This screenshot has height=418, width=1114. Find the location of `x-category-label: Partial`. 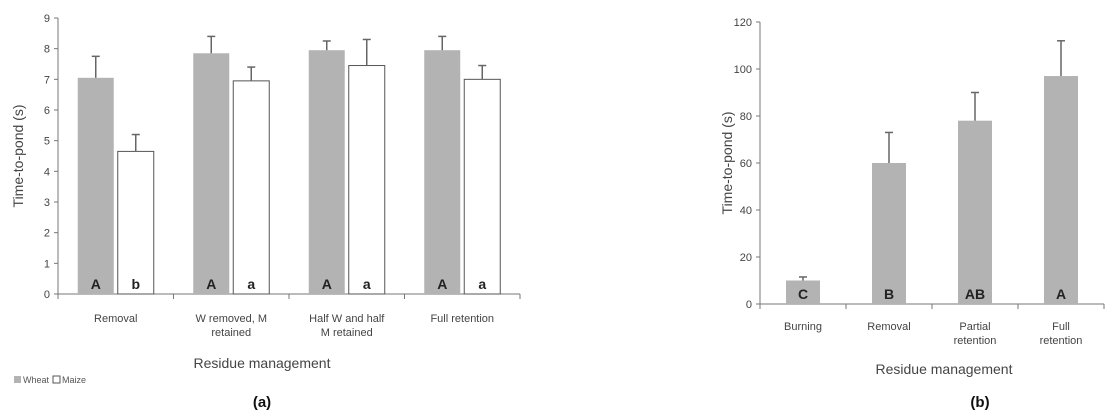

x-category-label: Partial is located at coordinates (974, 327).